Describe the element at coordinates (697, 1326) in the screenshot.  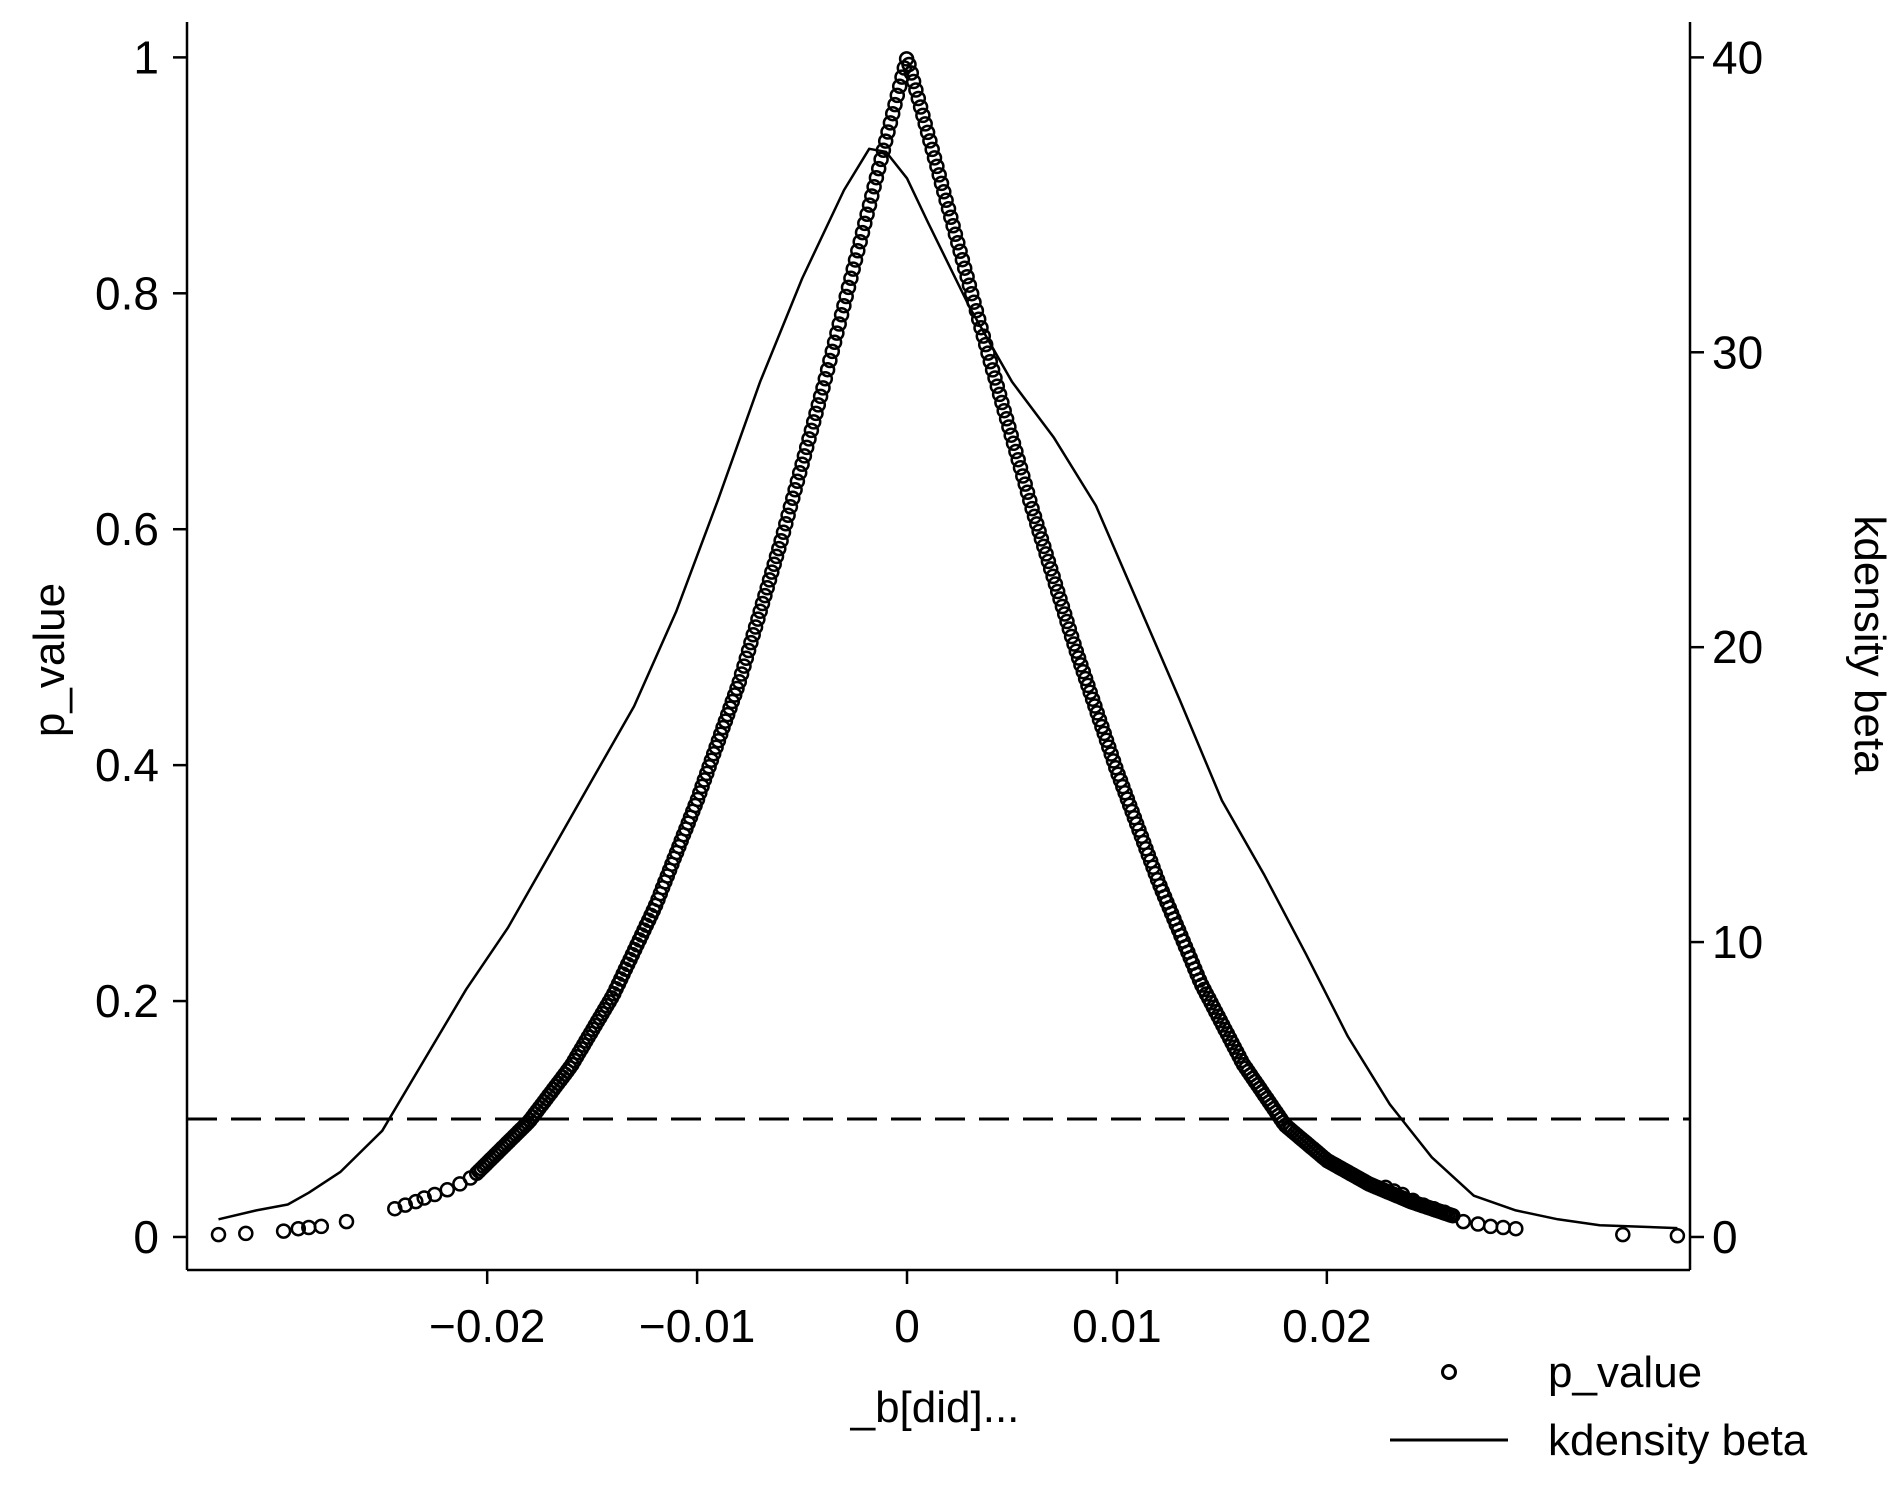
I see `x-tick-label: −0.01` at that location.